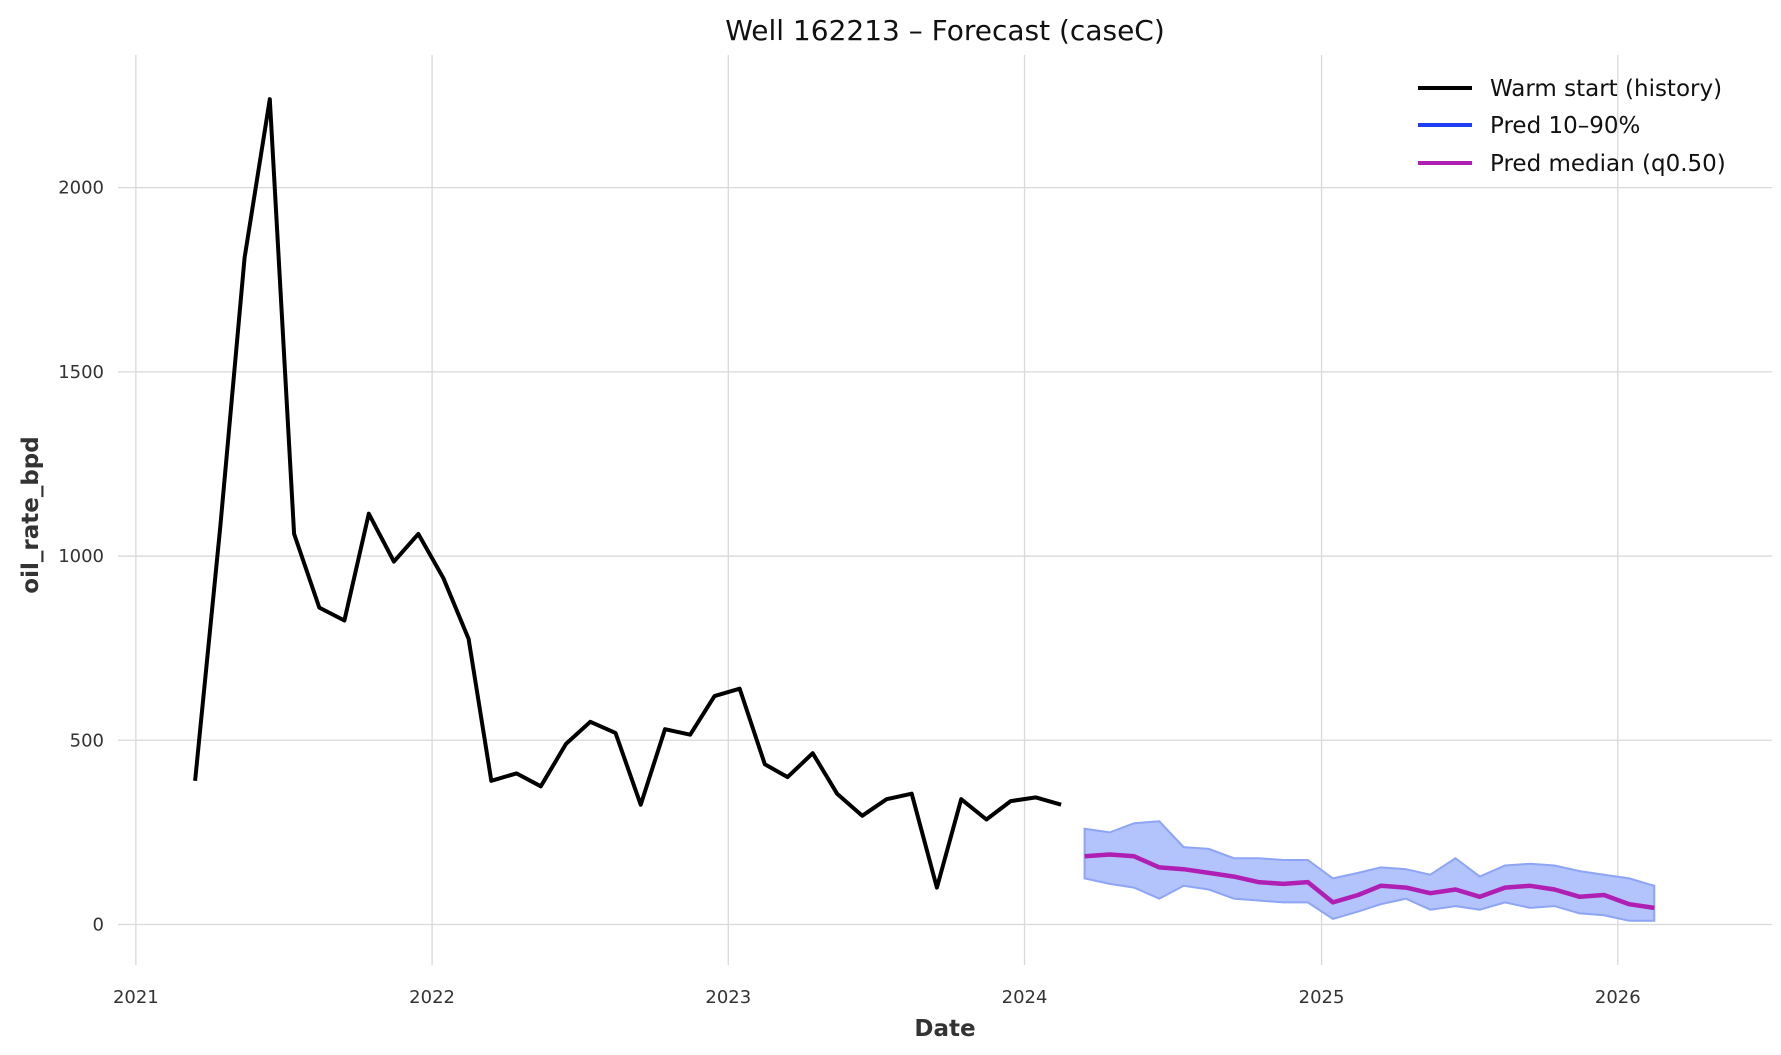  I want to click on legend-label-median: Pred median (q0.50), so click(1608, 164).